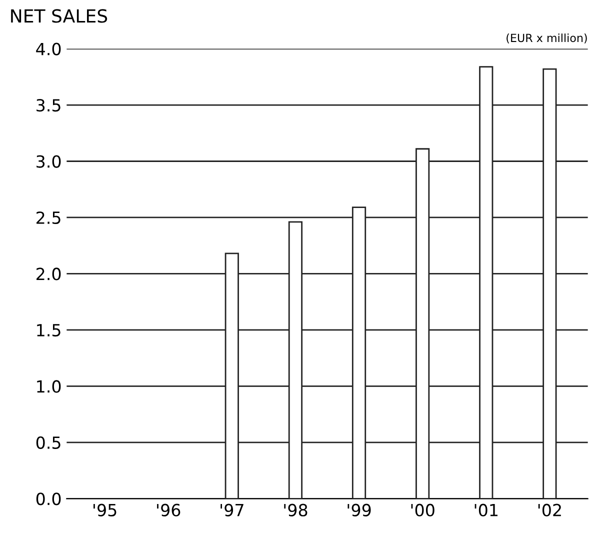 Image resolution: width=606 pixels, height=542 pixels. Describe the element at coordinates (49, 386) in the screenshot. I see `y-tick-label: 1.0` at that location.